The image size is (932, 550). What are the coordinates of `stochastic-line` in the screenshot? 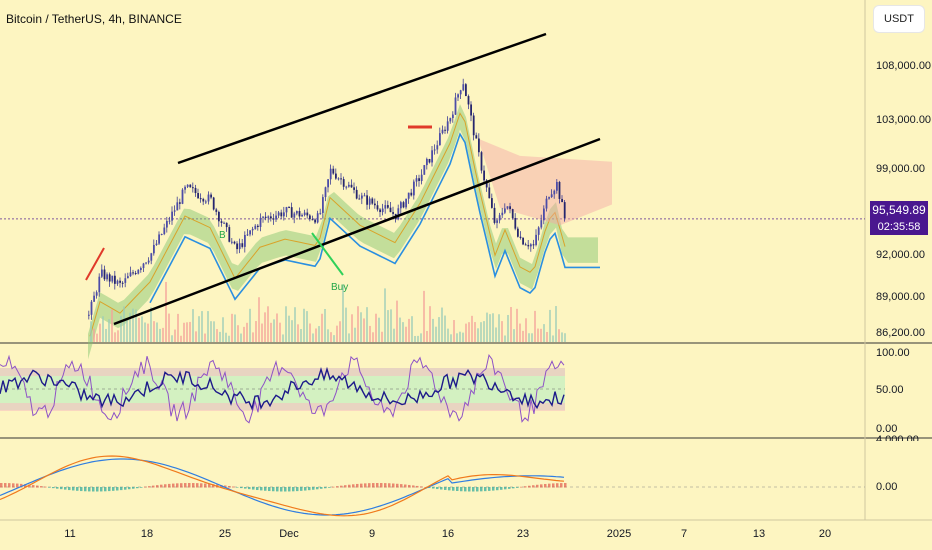 It's located at (282, 389).